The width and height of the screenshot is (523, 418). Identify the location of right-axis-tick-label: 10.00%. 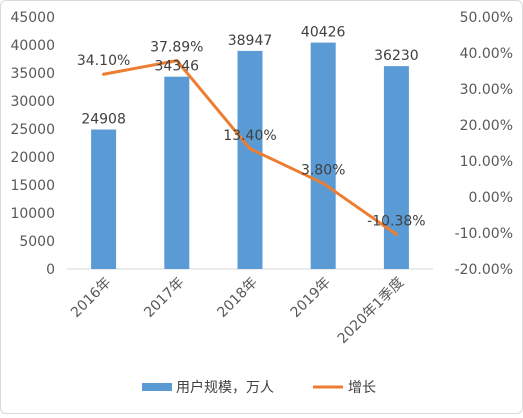
(486, 162).